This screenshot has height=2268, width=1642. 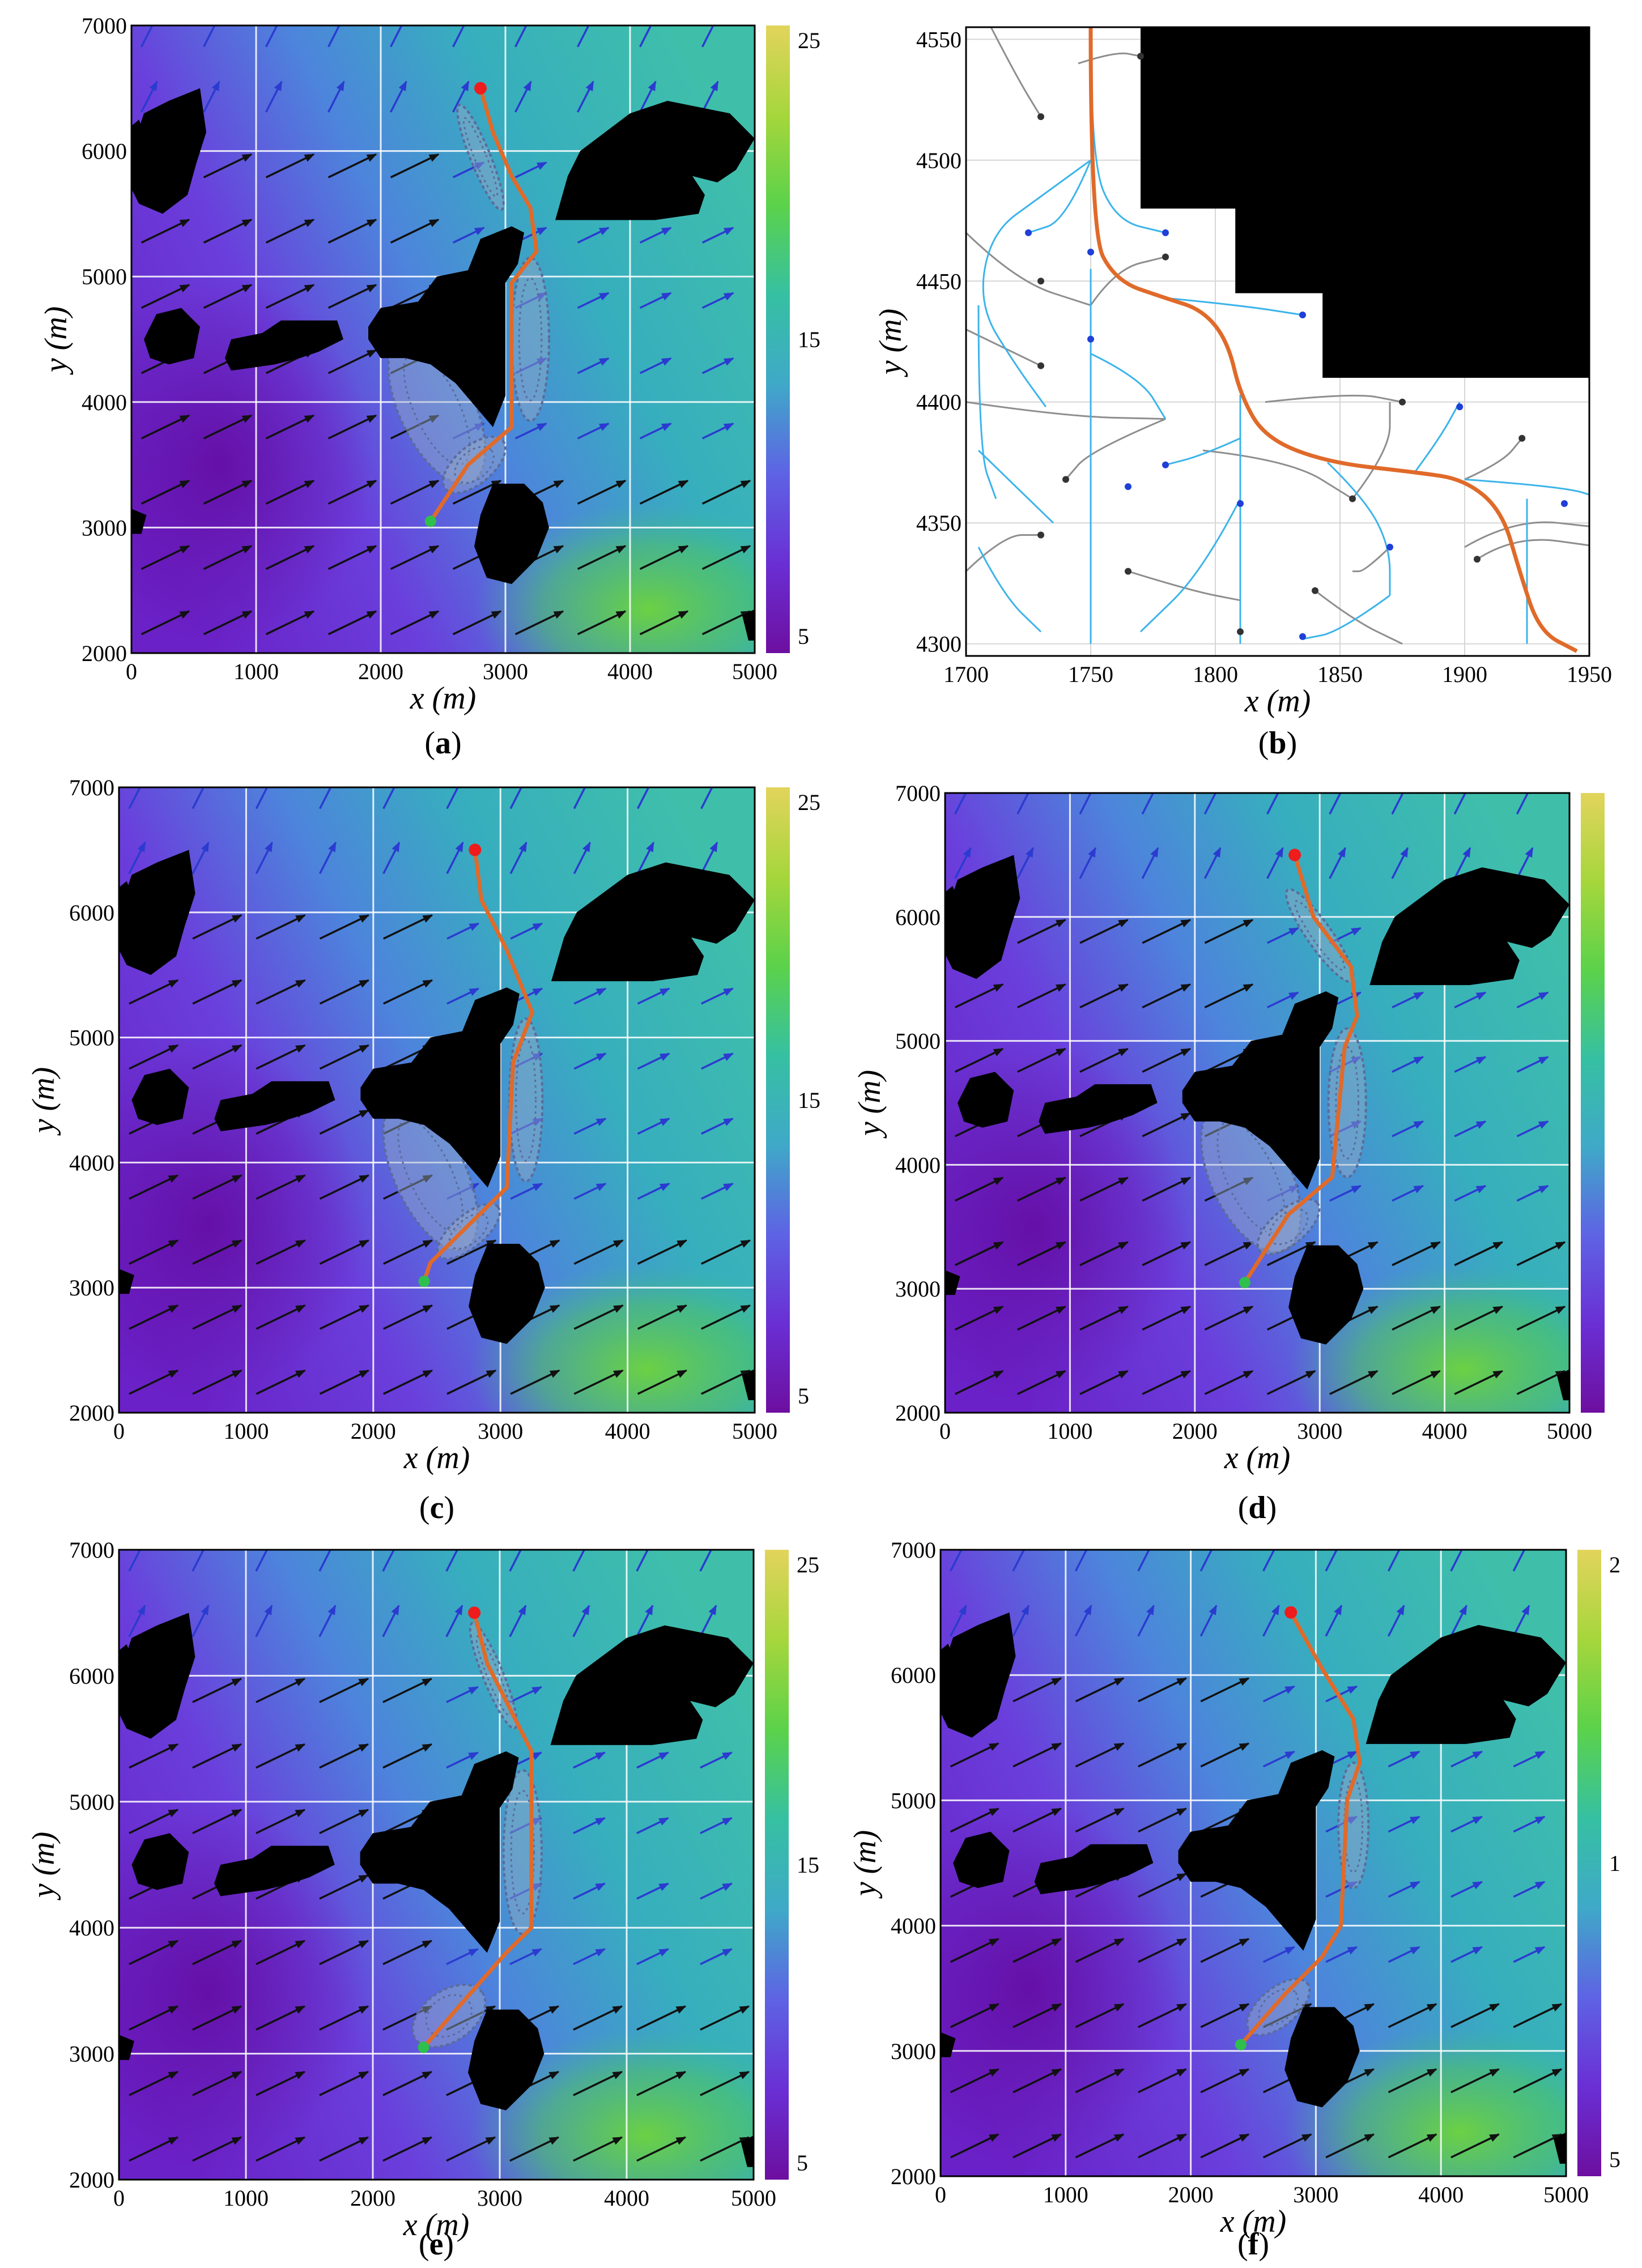 I want to click on y-axis-label: y (m), so click(x=56, y=341).